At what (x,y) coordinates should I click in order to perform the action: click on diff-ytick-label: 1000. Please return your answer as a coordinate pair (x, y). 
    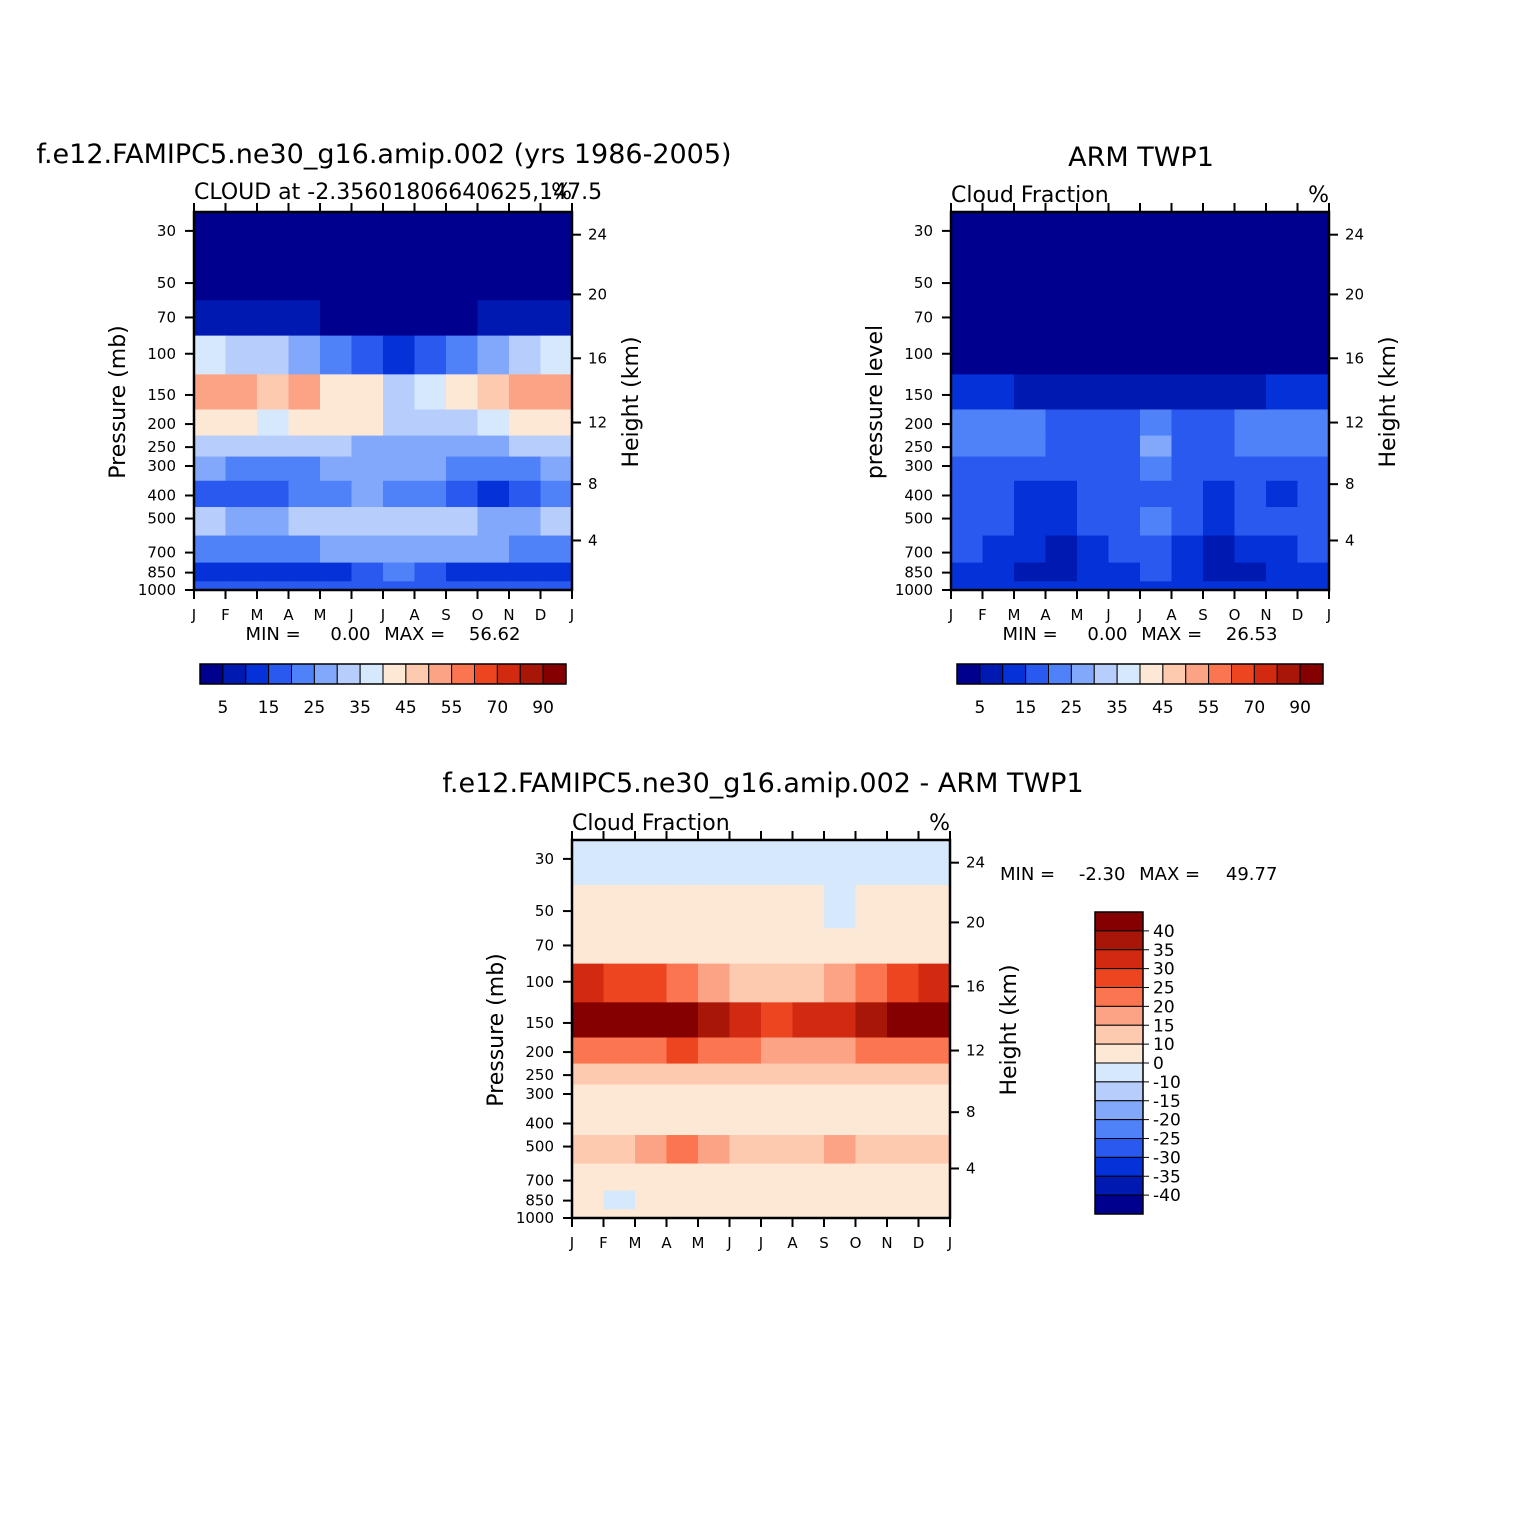
    Looking at the image, I should click on (535, 1218).